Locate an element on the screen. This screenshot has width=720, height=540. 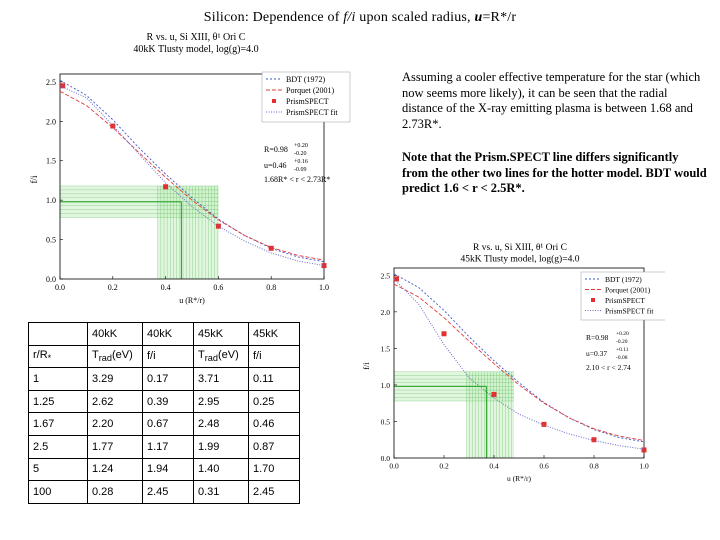
table-cell: 3.29 is located at coordinates (115, 379).